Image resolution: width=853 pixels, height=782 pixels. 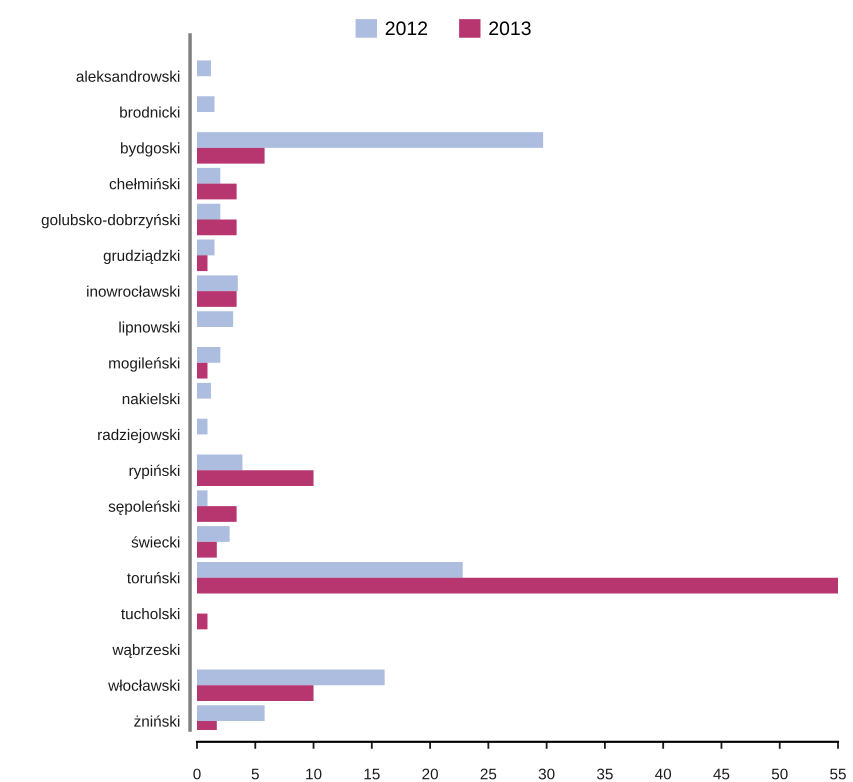 I want to click on x-tick-label: 15, so click(x=372, y=774).